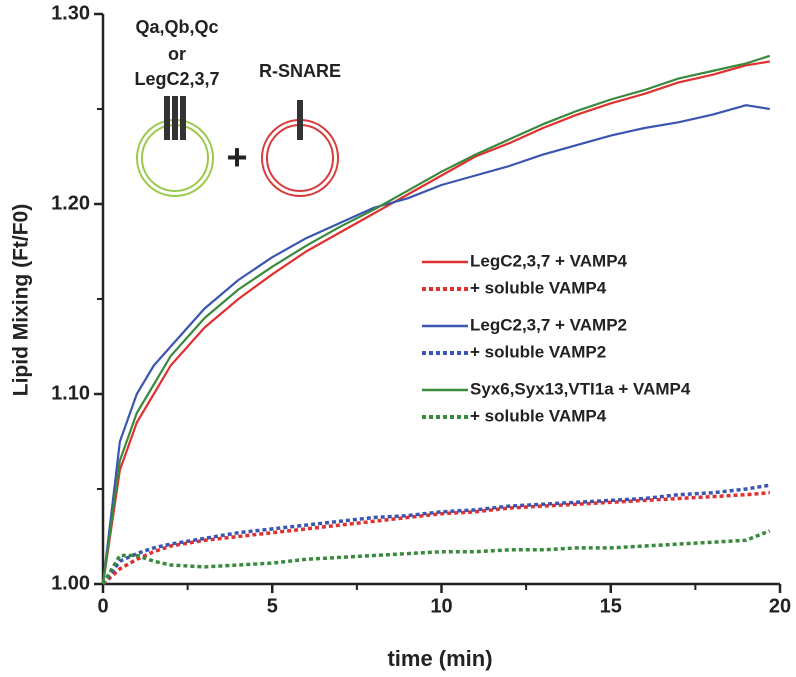 The width and height of the screenshot is (796, 677). I want to click on x-tick-label: 20, so click(780, 606).